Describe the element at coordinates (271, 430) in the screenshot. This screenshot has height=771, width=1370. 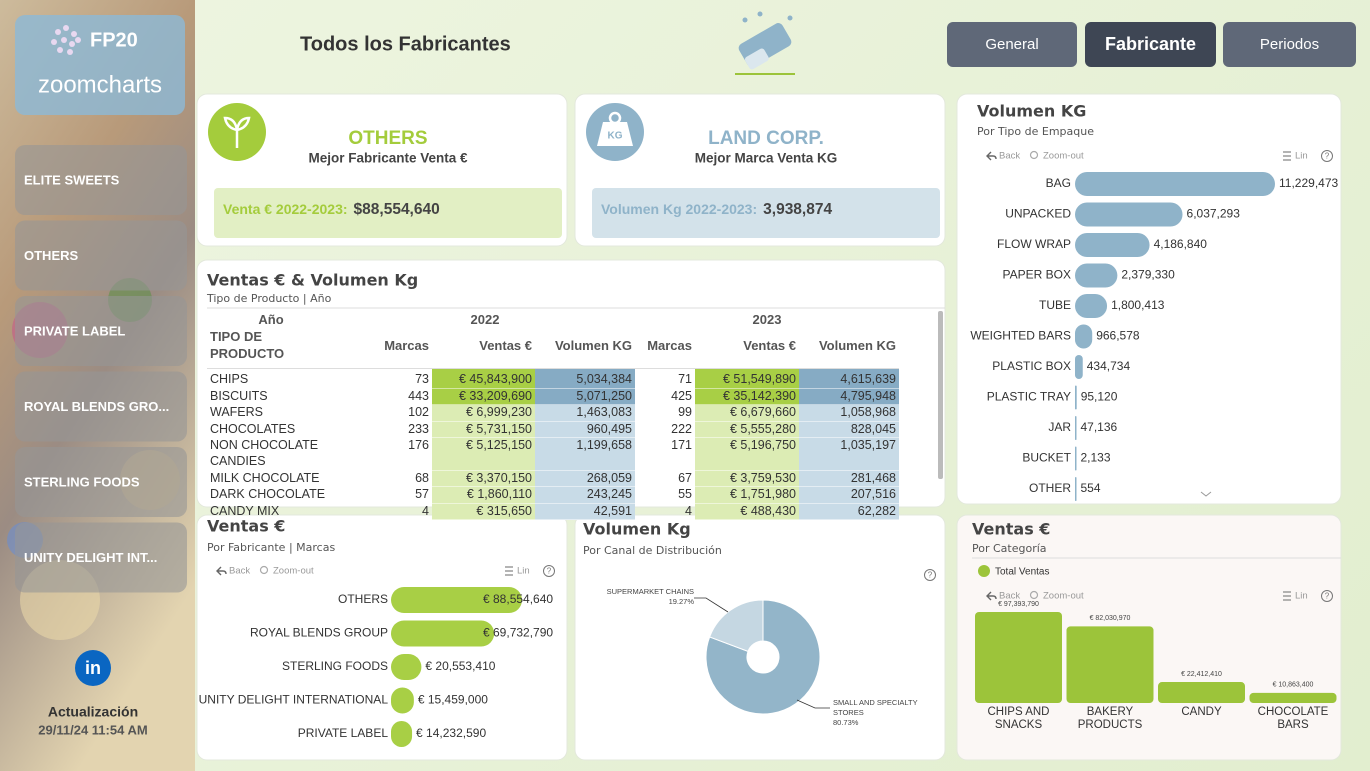
I see `table-cell: CHOCOLATES` at that location.